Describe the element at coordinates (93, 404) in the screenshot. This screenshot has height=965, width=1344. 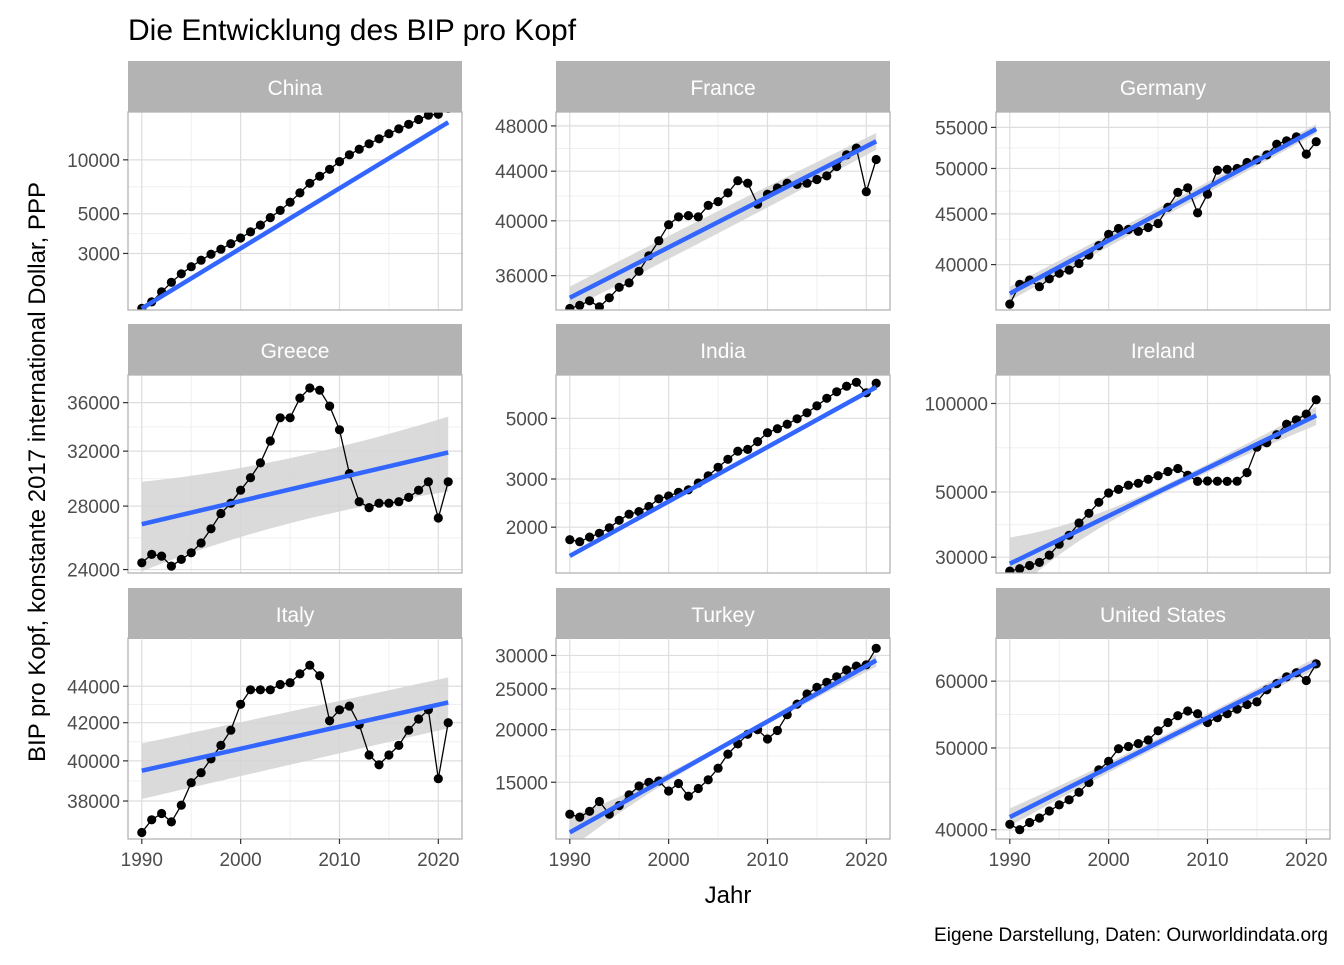
I see `y-tick-label: 36000` at that location.